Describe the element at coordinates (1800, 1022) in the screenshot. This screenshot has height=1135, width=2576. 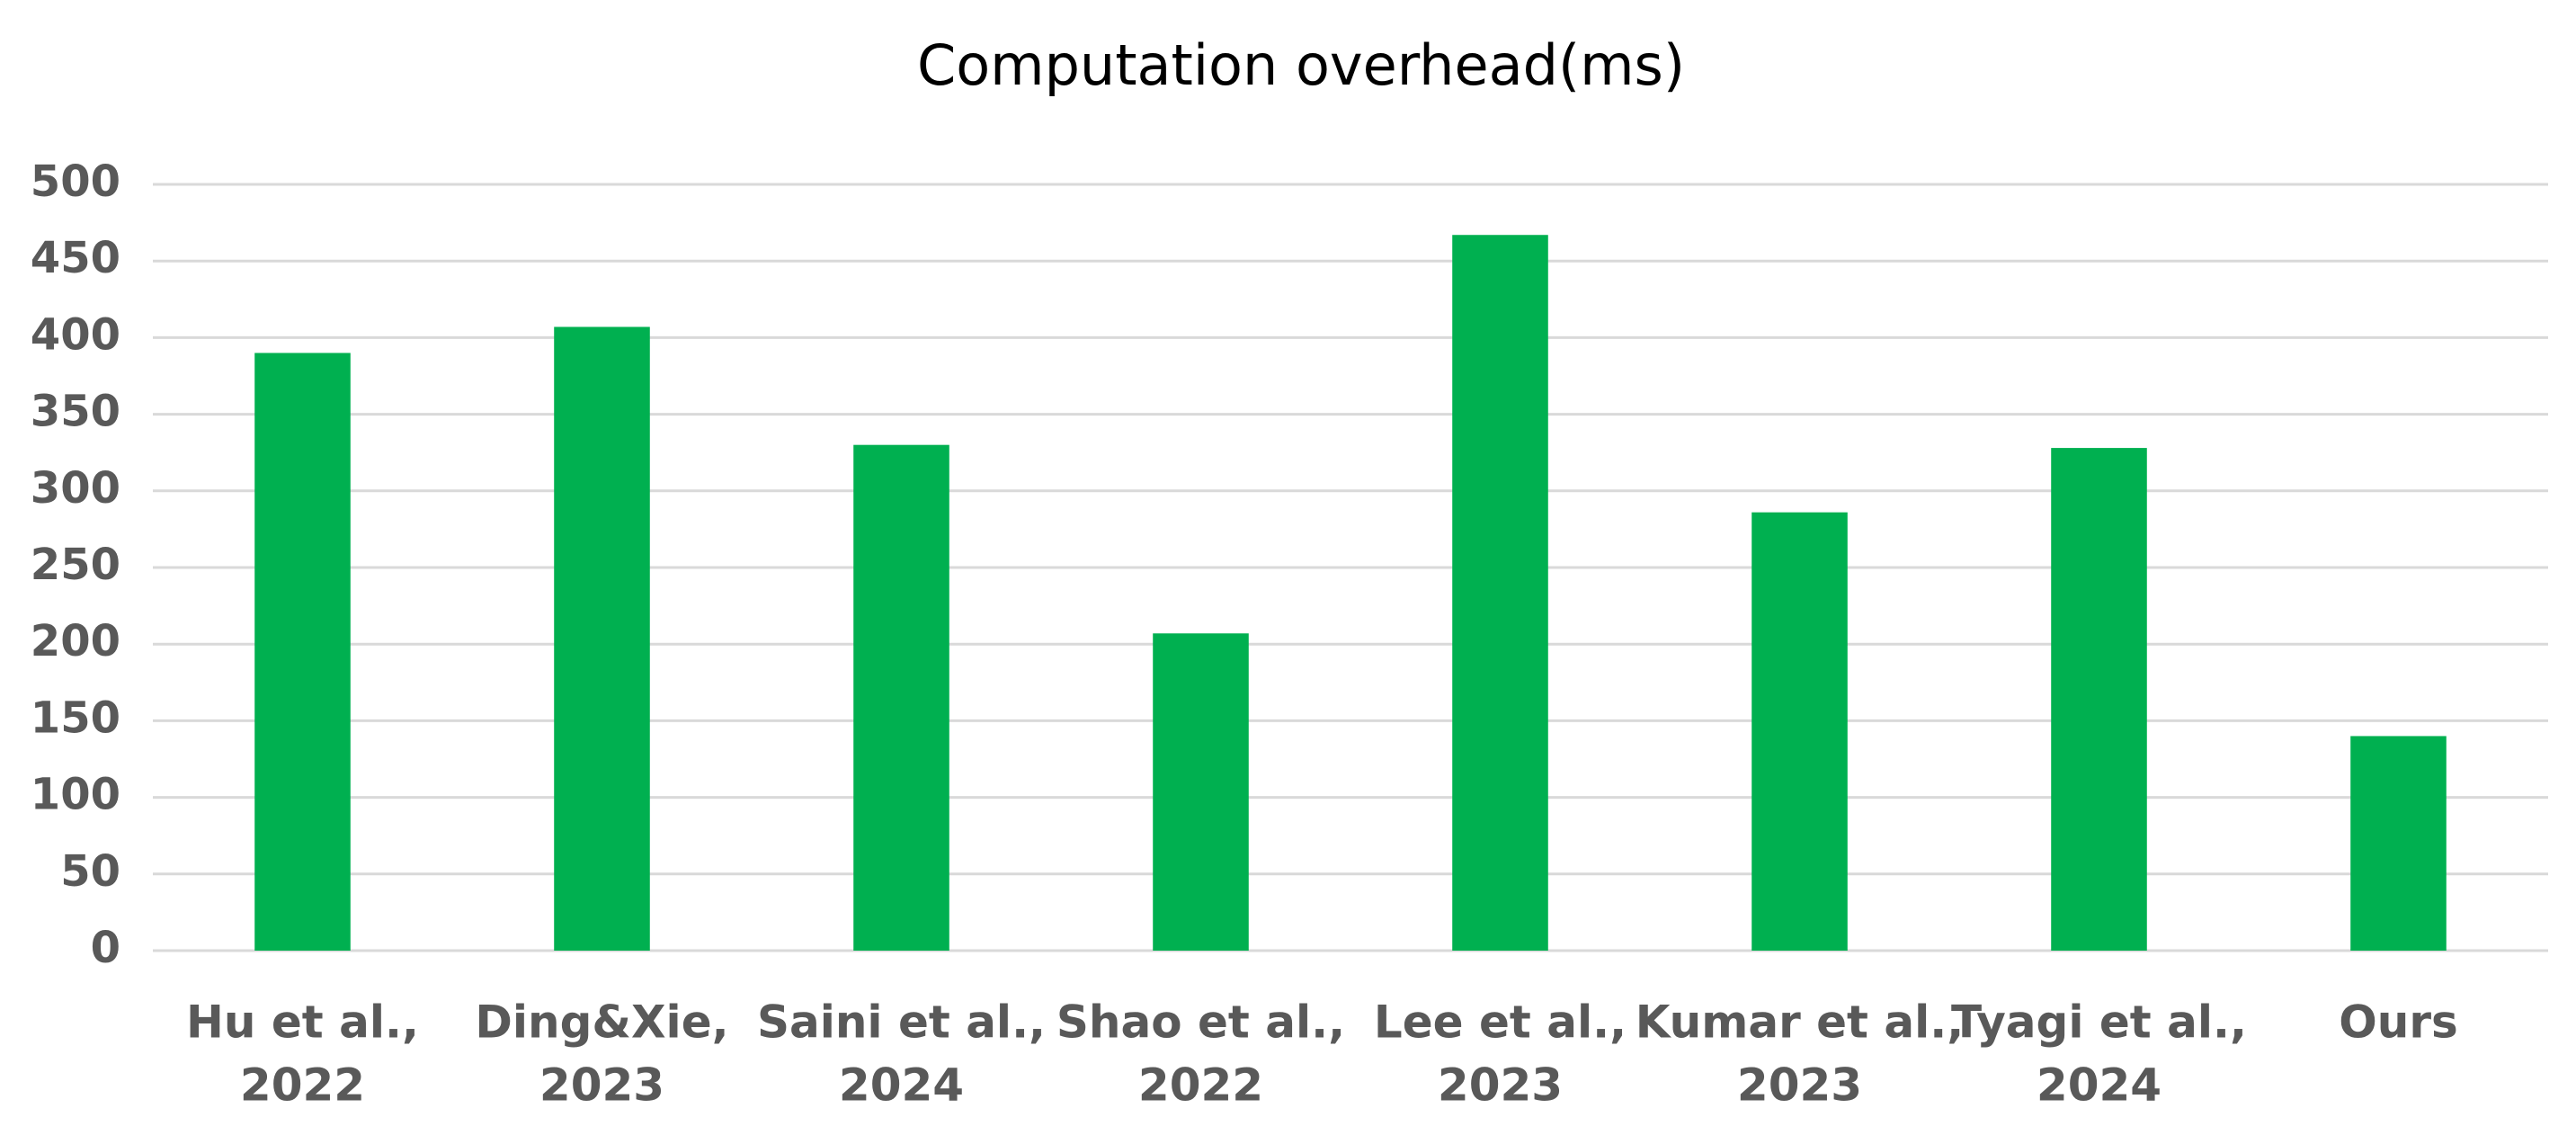
I see `x-tick-label: Kumar et al.,` at that location.